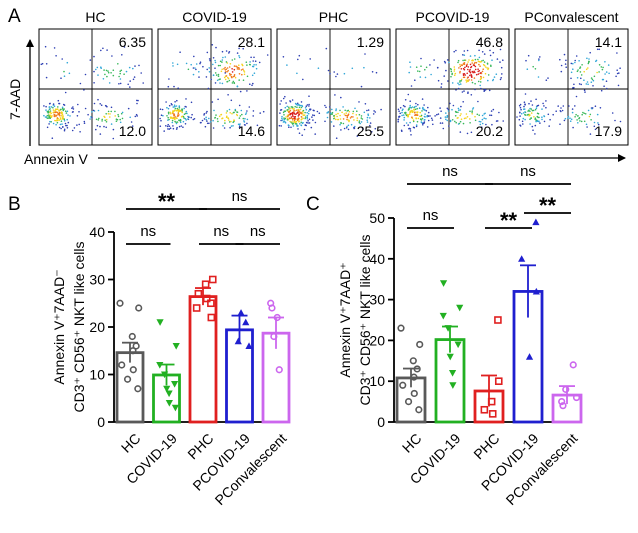 This screenshot has height=533, width=638. I want to click on flow-plot-title: PConvalescent, so click(571, 17).